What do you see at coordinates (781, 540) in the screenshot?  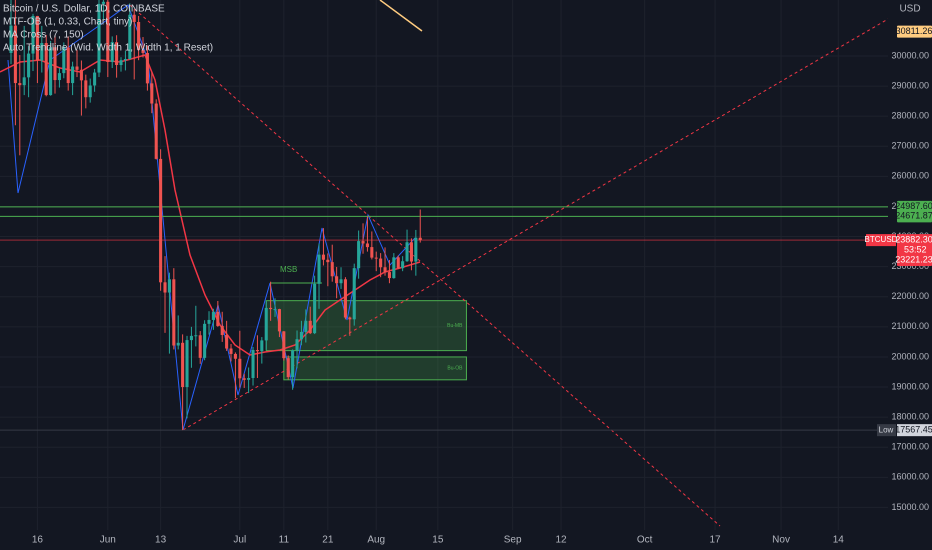 I see `x-tick-label: Nov` at bounding box center [781, 540].